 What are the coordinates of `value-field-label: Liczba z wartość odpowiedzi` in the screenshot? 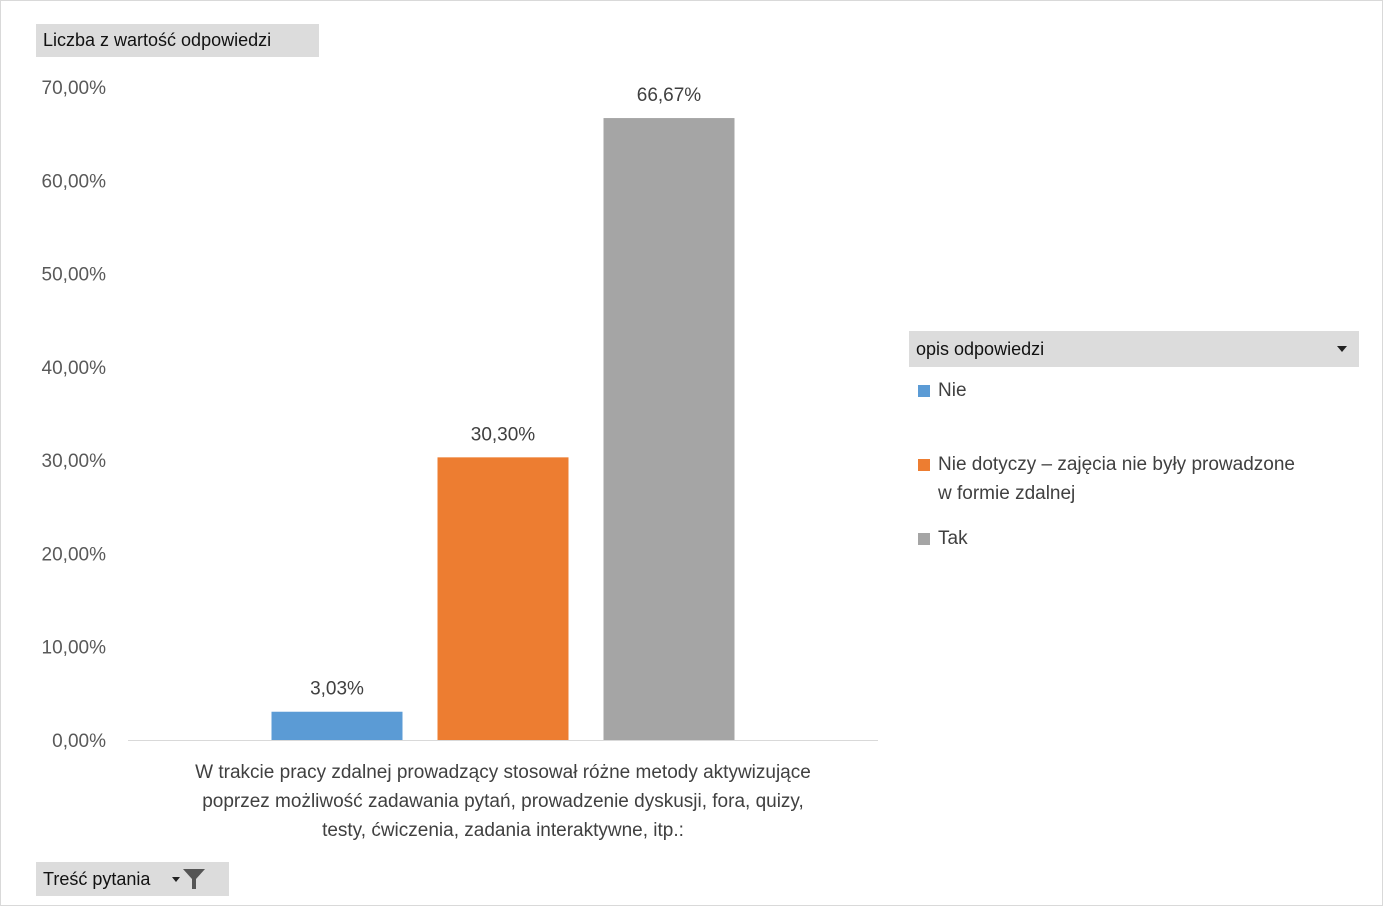 It's located at (157, 40).